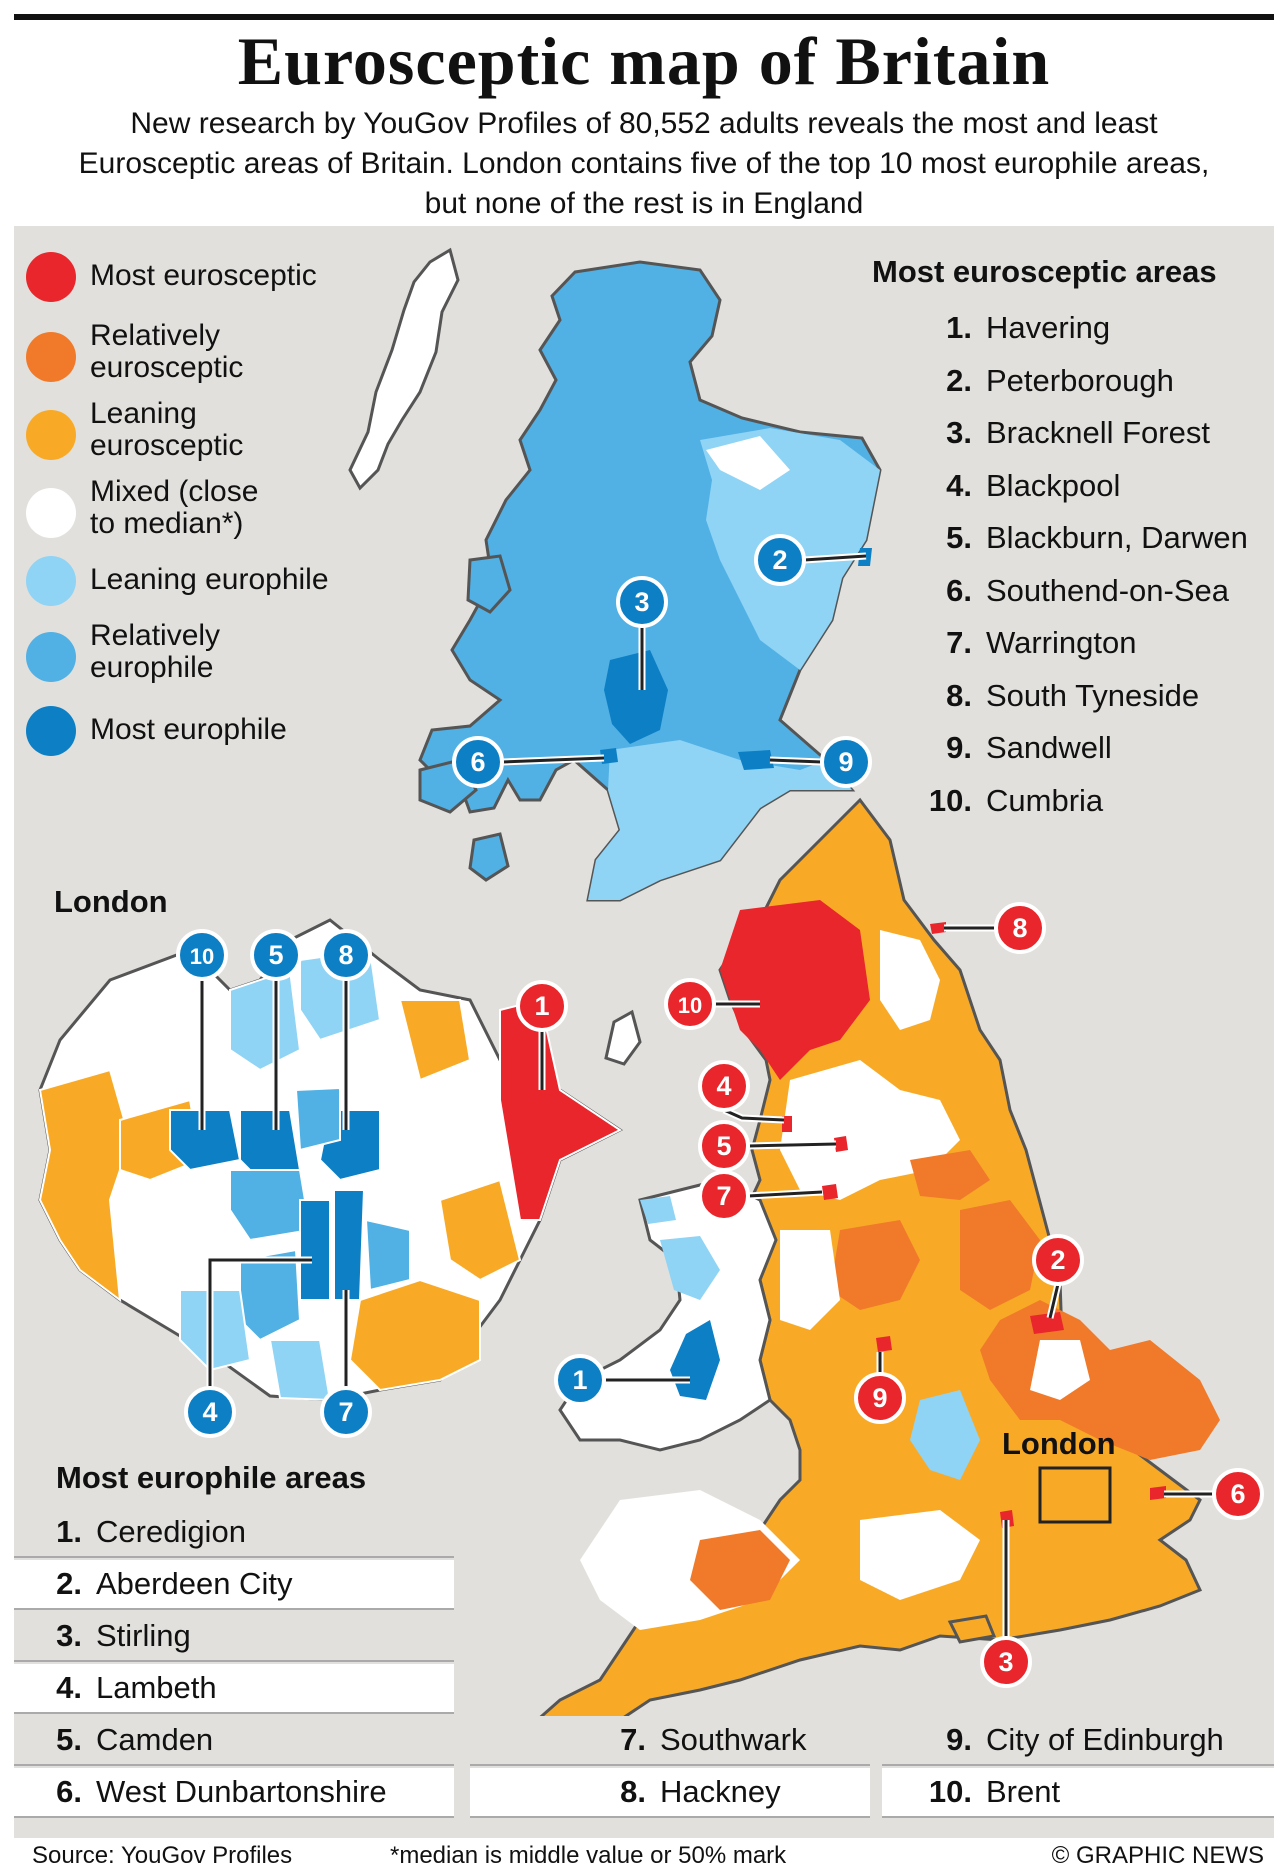 This screenshot has height=1874, width=1288. I want to click on eurosceptic-heading: Most eurosceptic areas, so click(1044, 271).